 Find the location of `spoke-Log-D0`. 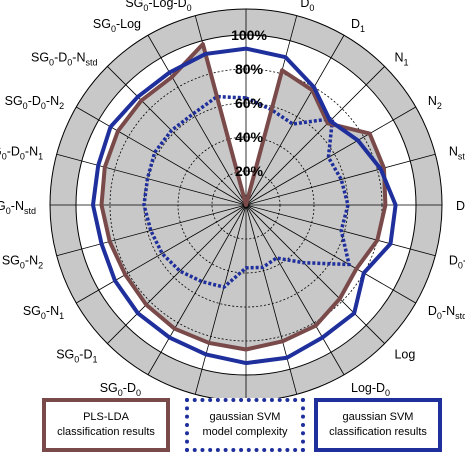

spoke-Log-D0 is located at coordinates (295, 289).